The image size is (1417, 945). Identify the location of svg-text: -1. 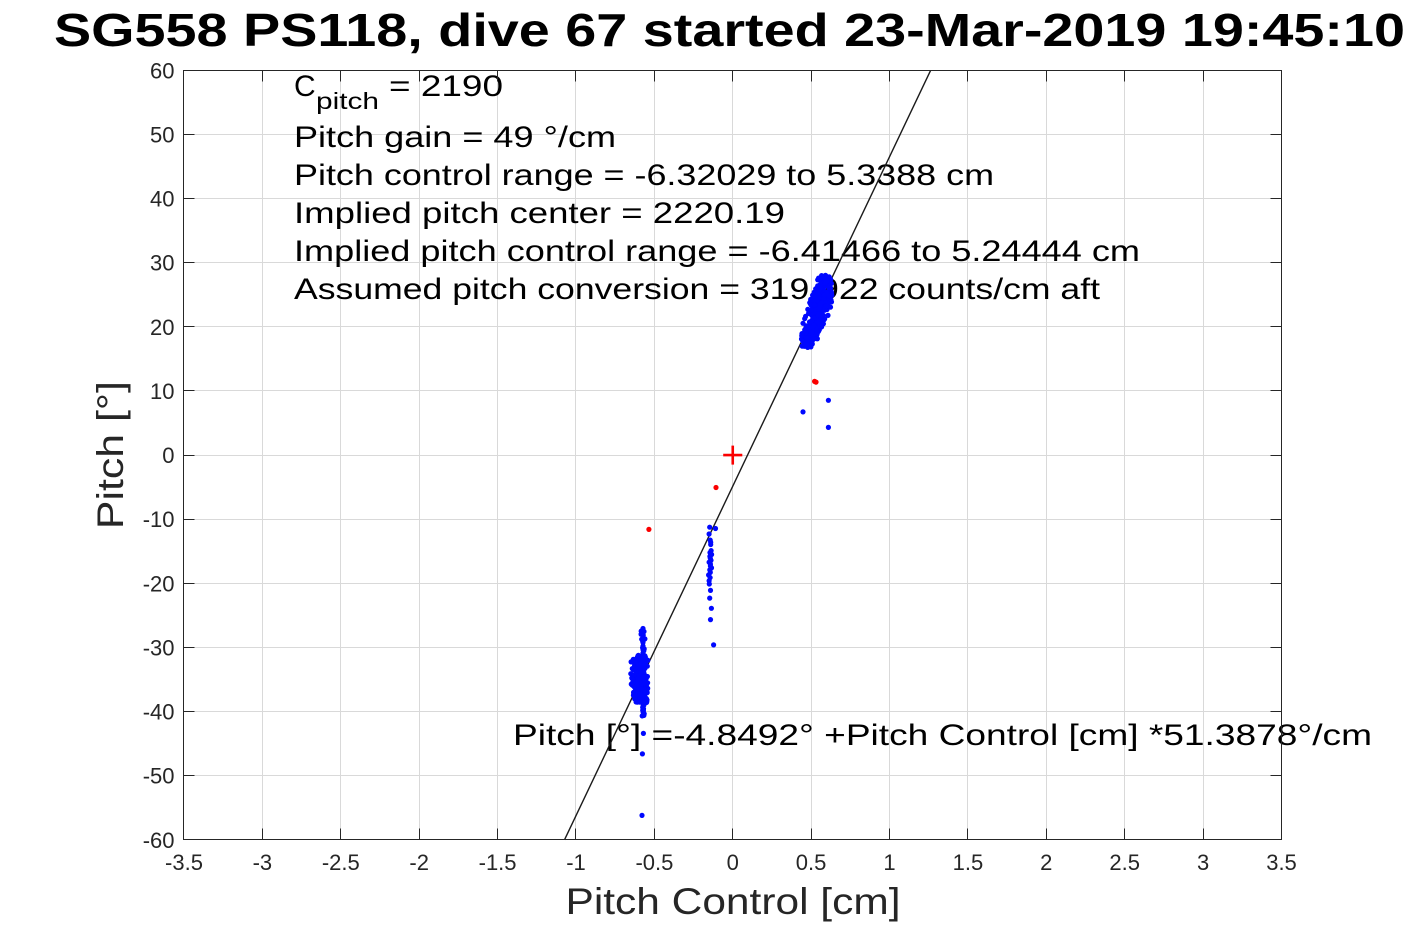
(576, 862).